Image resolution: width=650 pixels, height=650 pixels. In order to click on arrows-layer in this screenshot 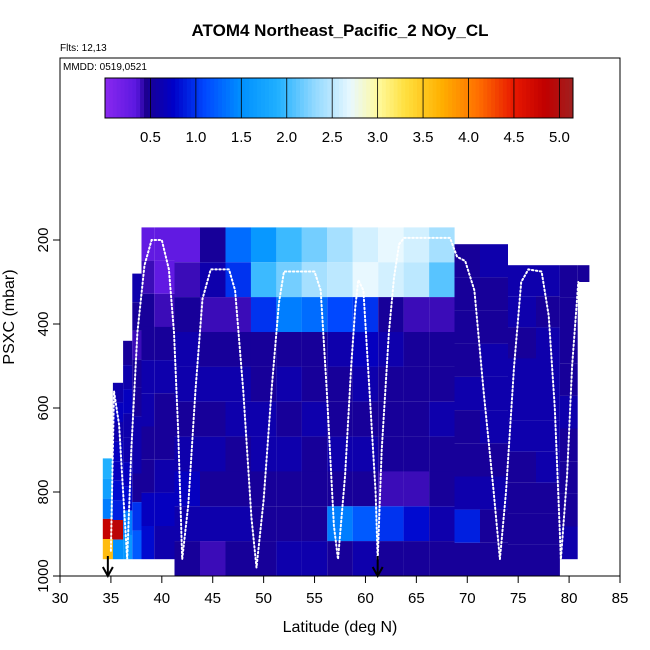, I will do `click(242, 567)`.